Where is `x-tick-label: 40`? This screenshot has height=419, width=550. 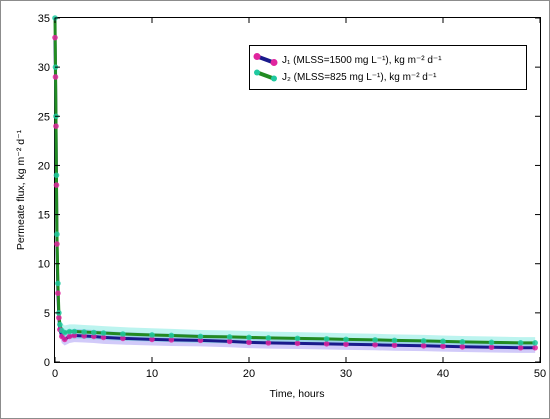 x-tick-label: 40 is located at coordinates (443, 374).